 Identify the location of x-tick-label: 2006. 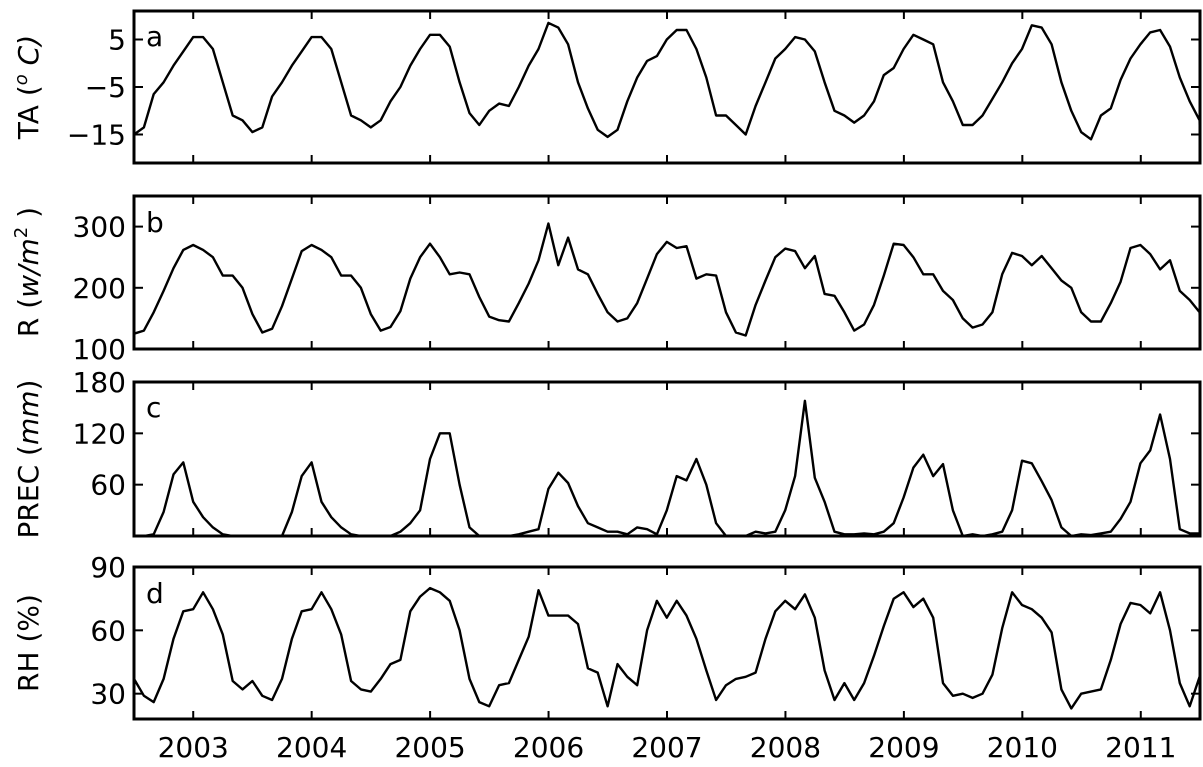
(548, 747).